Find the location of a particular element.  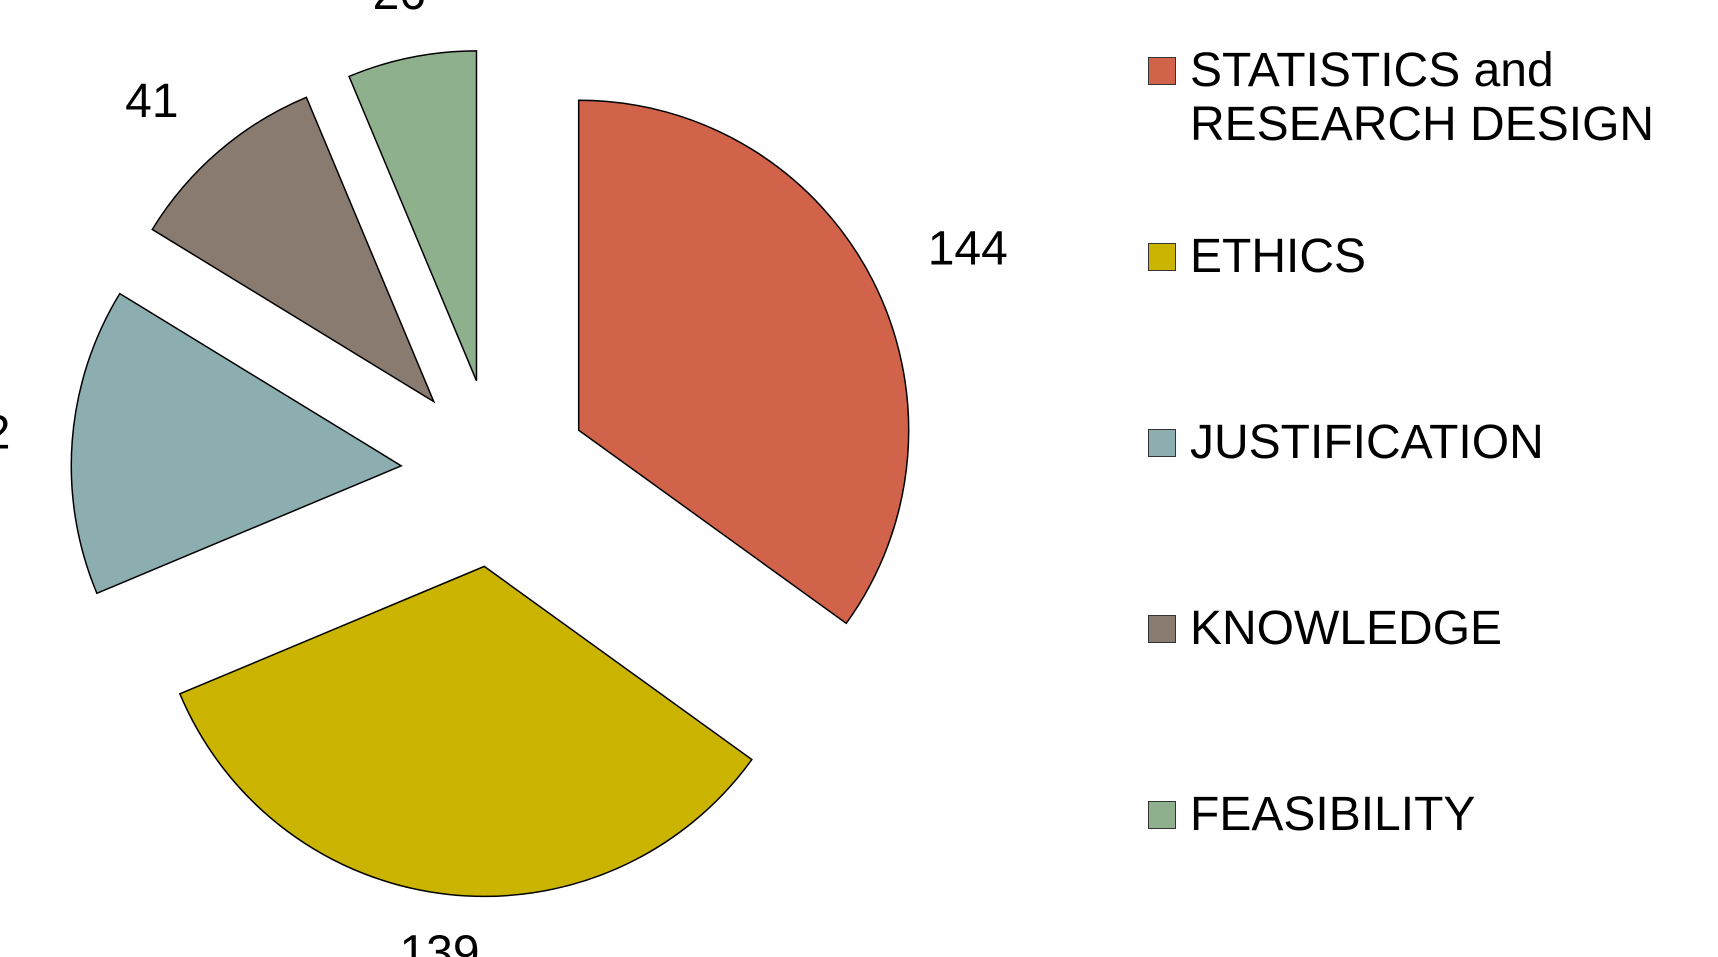

data-label: 144 is located at coordinates (968, 248).